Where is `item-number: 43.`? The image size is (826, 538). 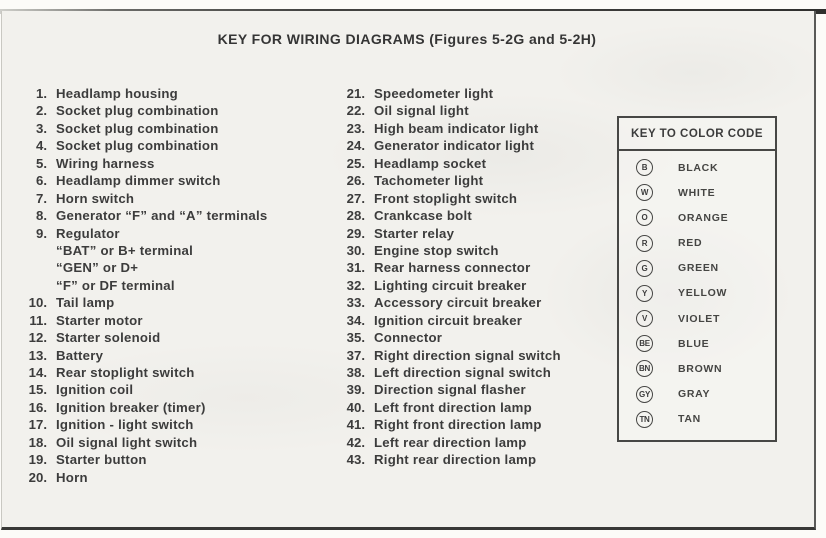 item-number: 43. is located at coordinates (355, 460).